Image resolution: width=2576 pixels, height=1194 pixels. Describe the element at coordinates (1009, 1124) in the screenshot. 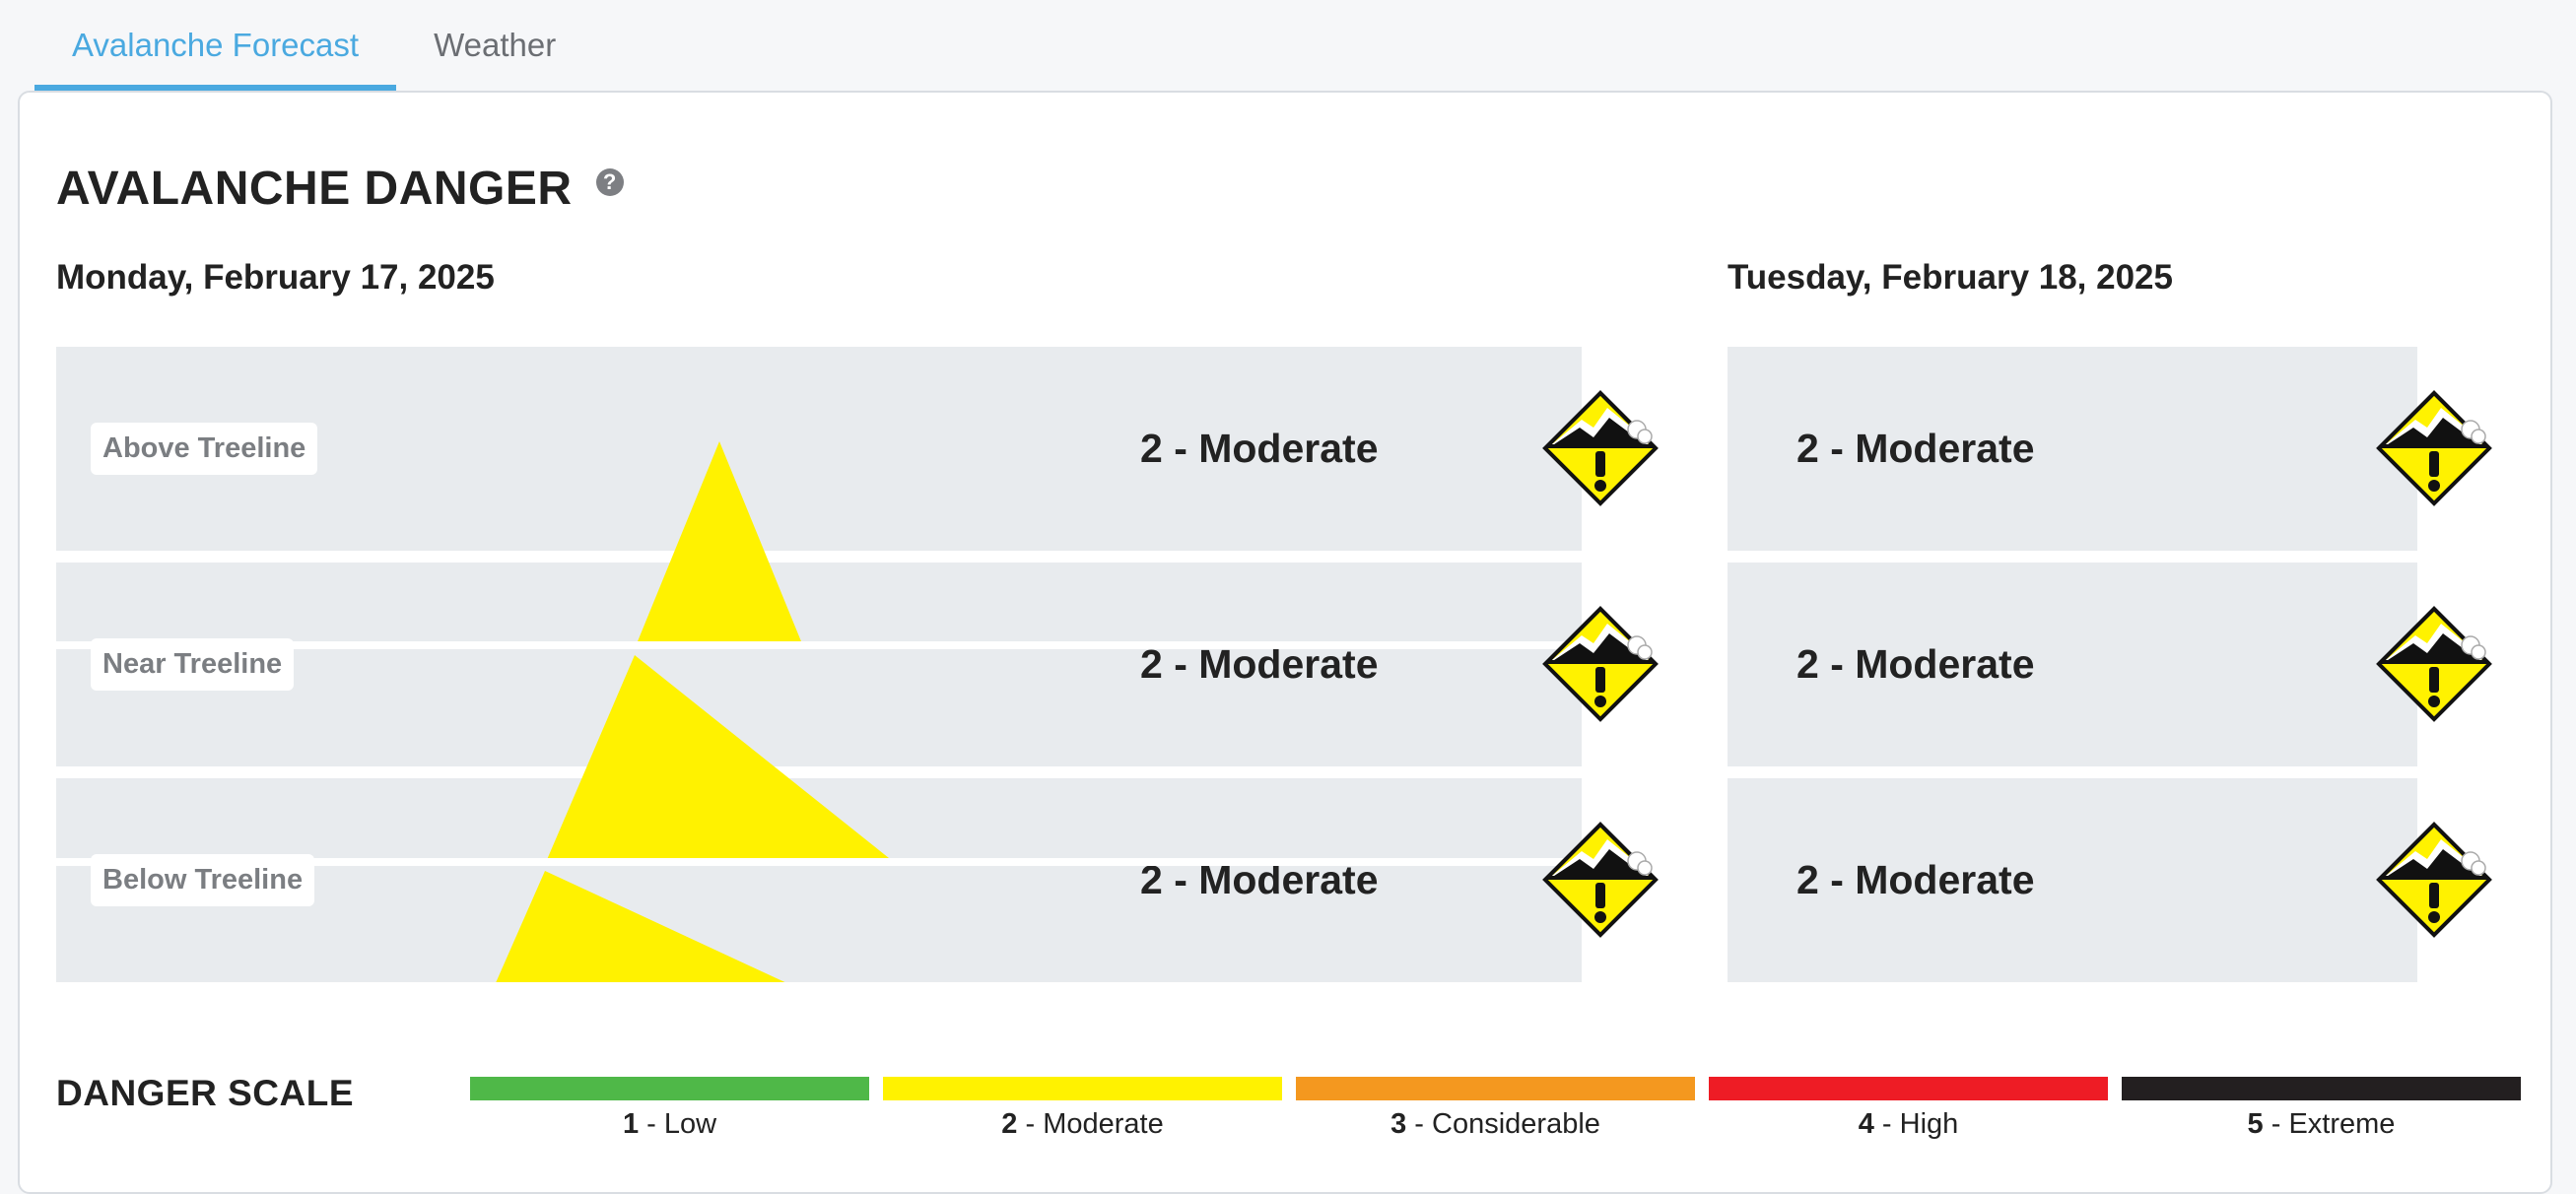

I see `scale-number: 2` at that location.